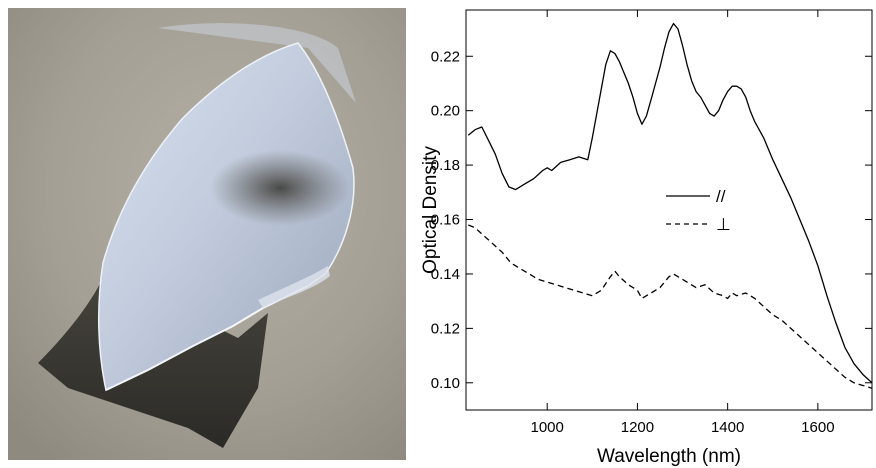  What do you see at coordinates (445, 274) in the screenshot?
I see `y-tick-label: 0.14` at bounding box center [445, 274].